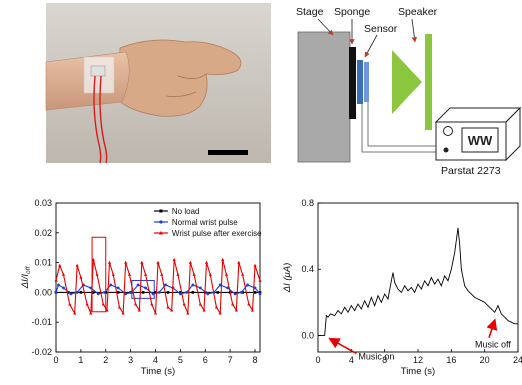  Describe the element at coordinates (351, 360) in the screenshot. I see `x-tick-label: 4` at that location.